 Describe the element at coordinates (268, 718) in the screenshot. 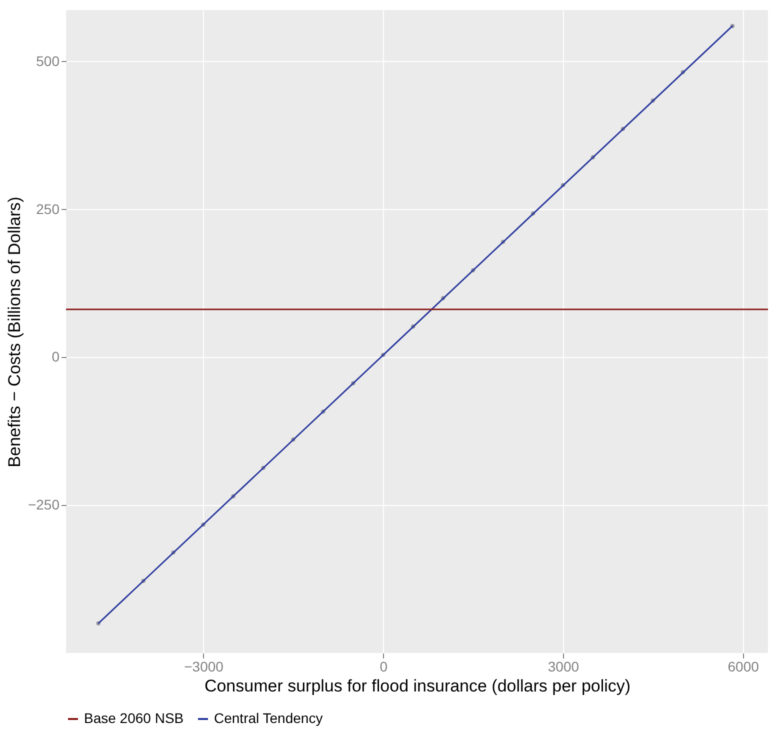

I see `legend-label: Central Tendency` at that location.